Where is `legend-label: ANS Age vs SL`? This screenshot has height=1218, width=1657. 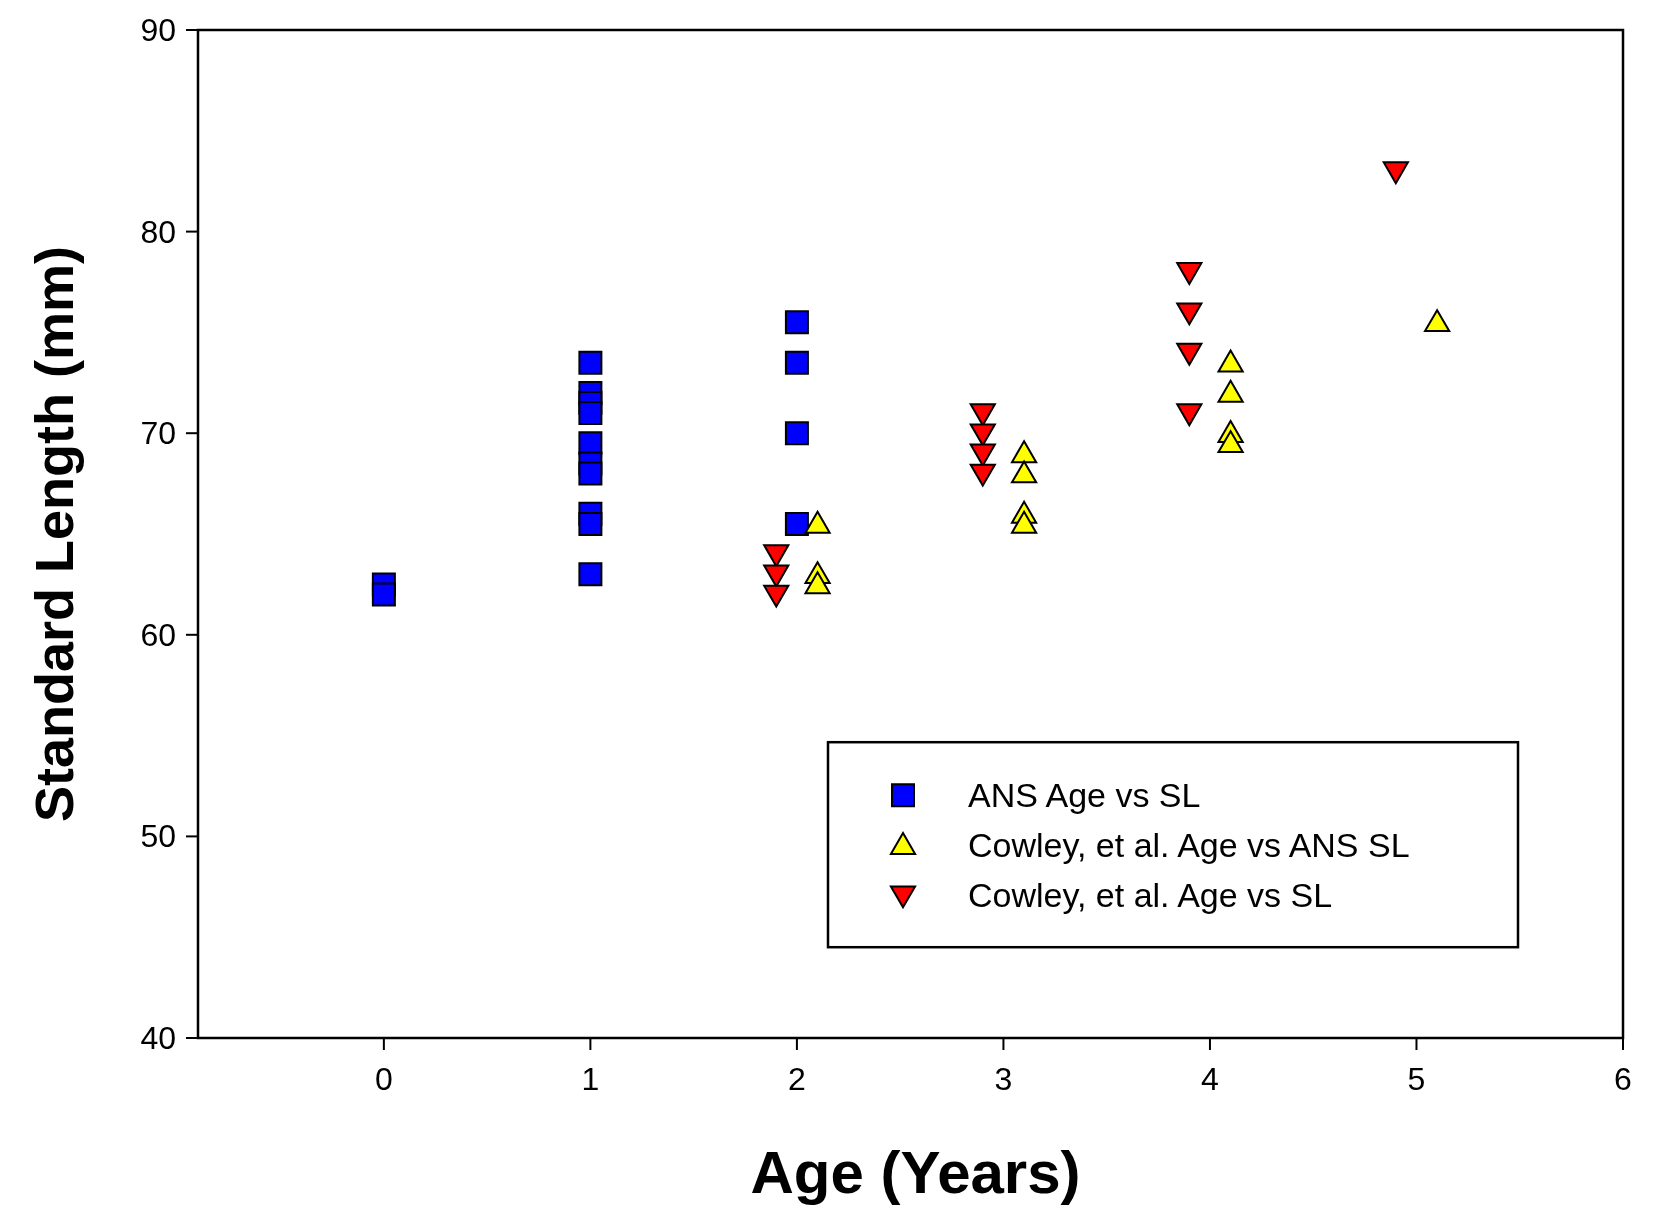
legend-label: ANS Age vs SL is located at coordinates (1084, 795).